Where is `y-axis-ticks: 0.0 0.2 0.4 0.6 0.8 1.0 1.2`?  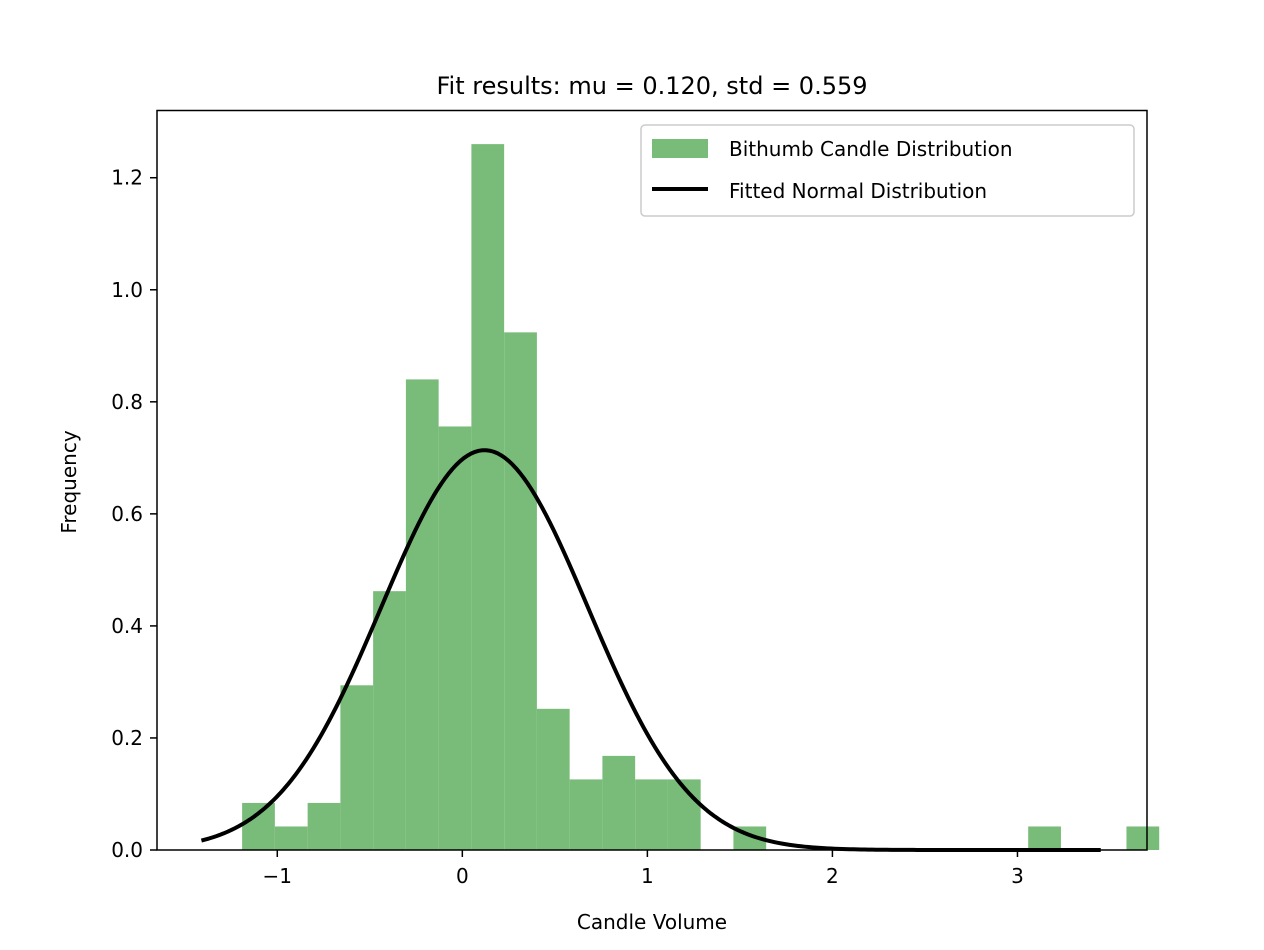 y-axis-ticks: 0.0 0.2 0.4 0.6 0.8 1.0 1.2 is located at coordinates (134, 514).